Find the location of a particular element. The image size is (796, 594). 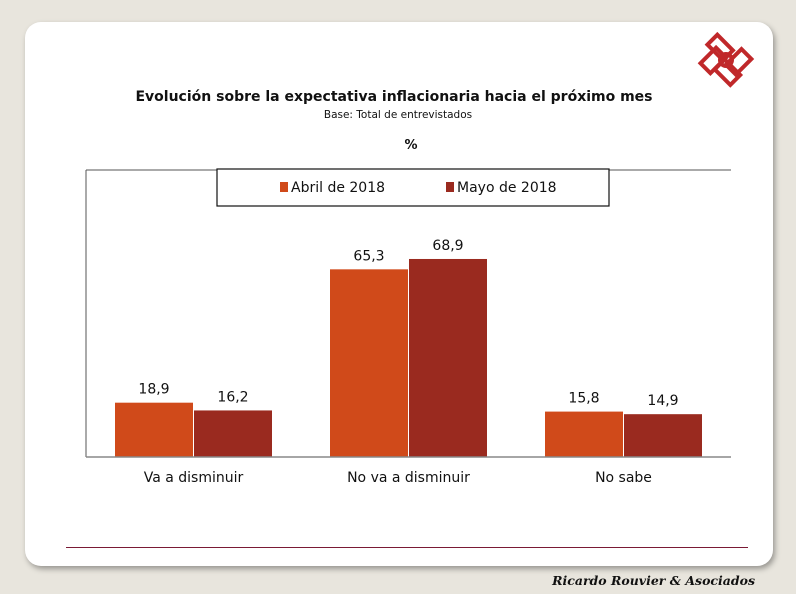

data-label: 18,9 is located at coordinates (153, 390).